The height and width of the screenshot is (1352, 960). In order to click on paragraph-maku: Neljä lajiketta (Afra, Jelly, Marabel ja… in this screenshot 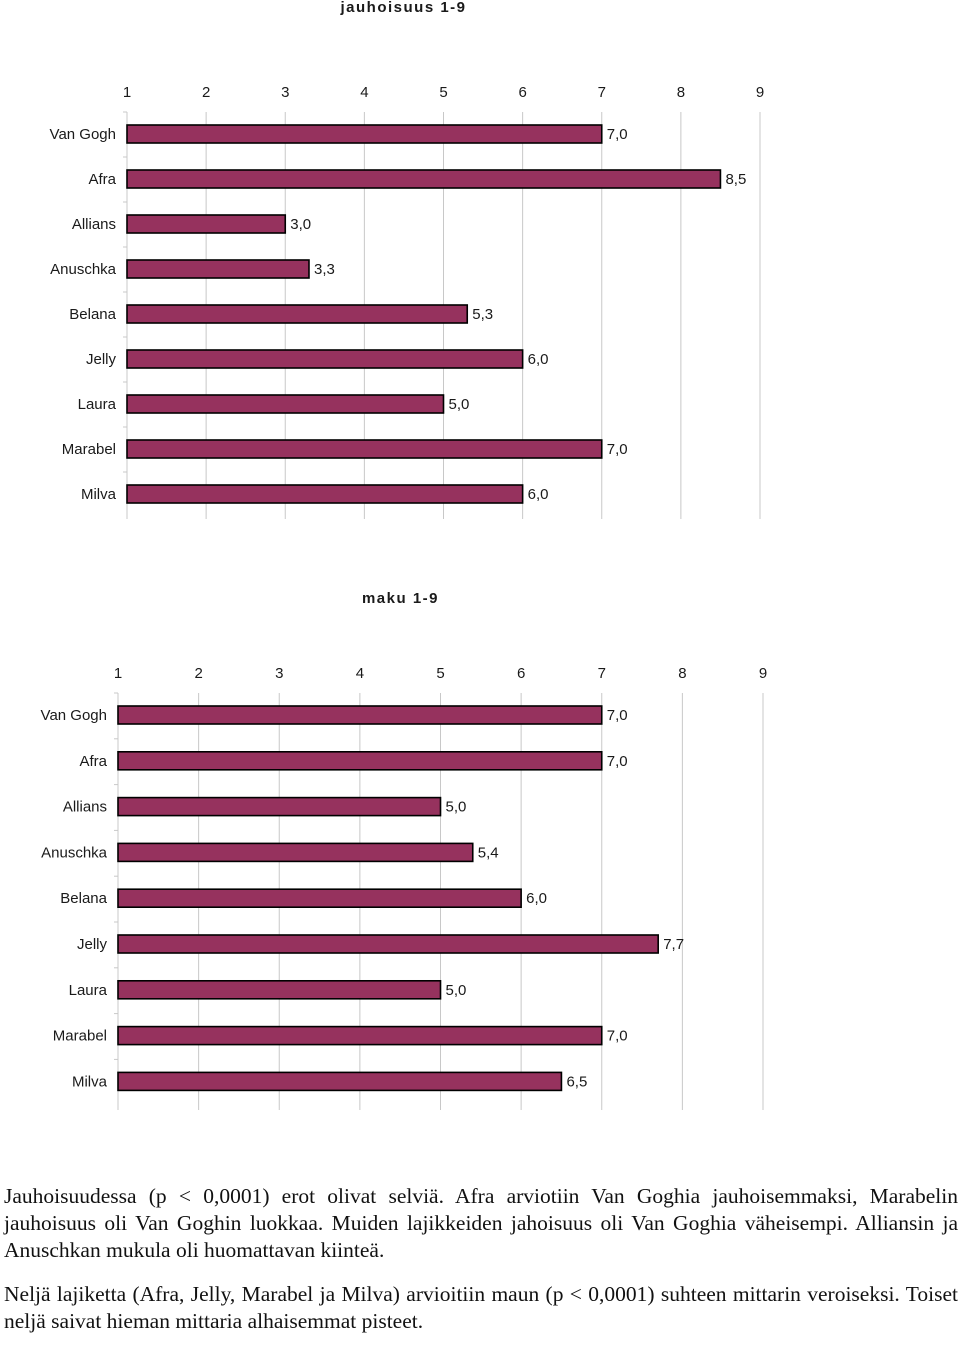, I will do `click(481, 1307)`.